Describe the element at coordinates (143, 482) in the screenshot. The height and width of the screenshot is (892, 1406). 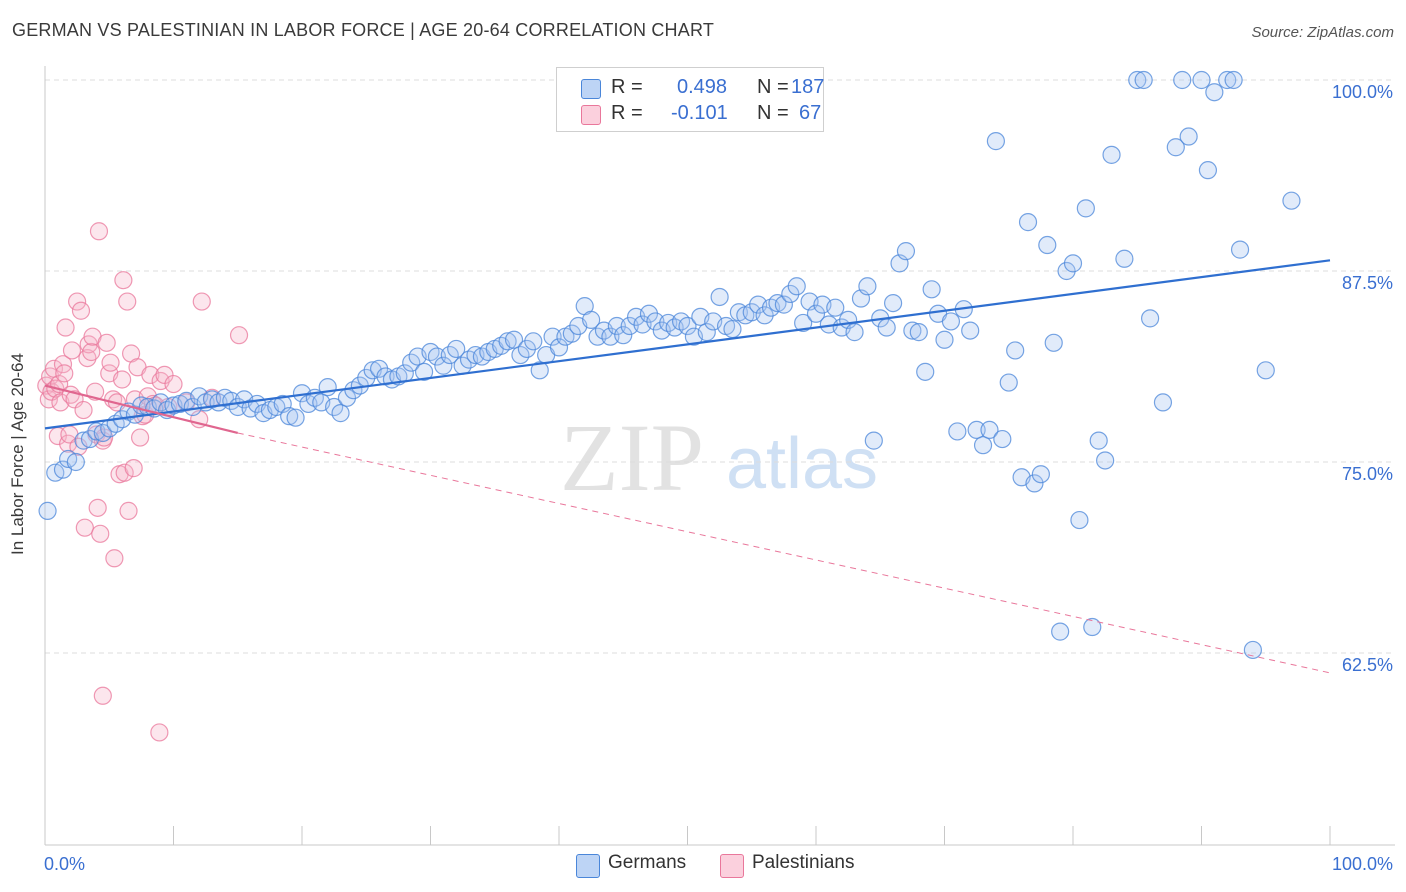
I see `palestinians-points` at that location.